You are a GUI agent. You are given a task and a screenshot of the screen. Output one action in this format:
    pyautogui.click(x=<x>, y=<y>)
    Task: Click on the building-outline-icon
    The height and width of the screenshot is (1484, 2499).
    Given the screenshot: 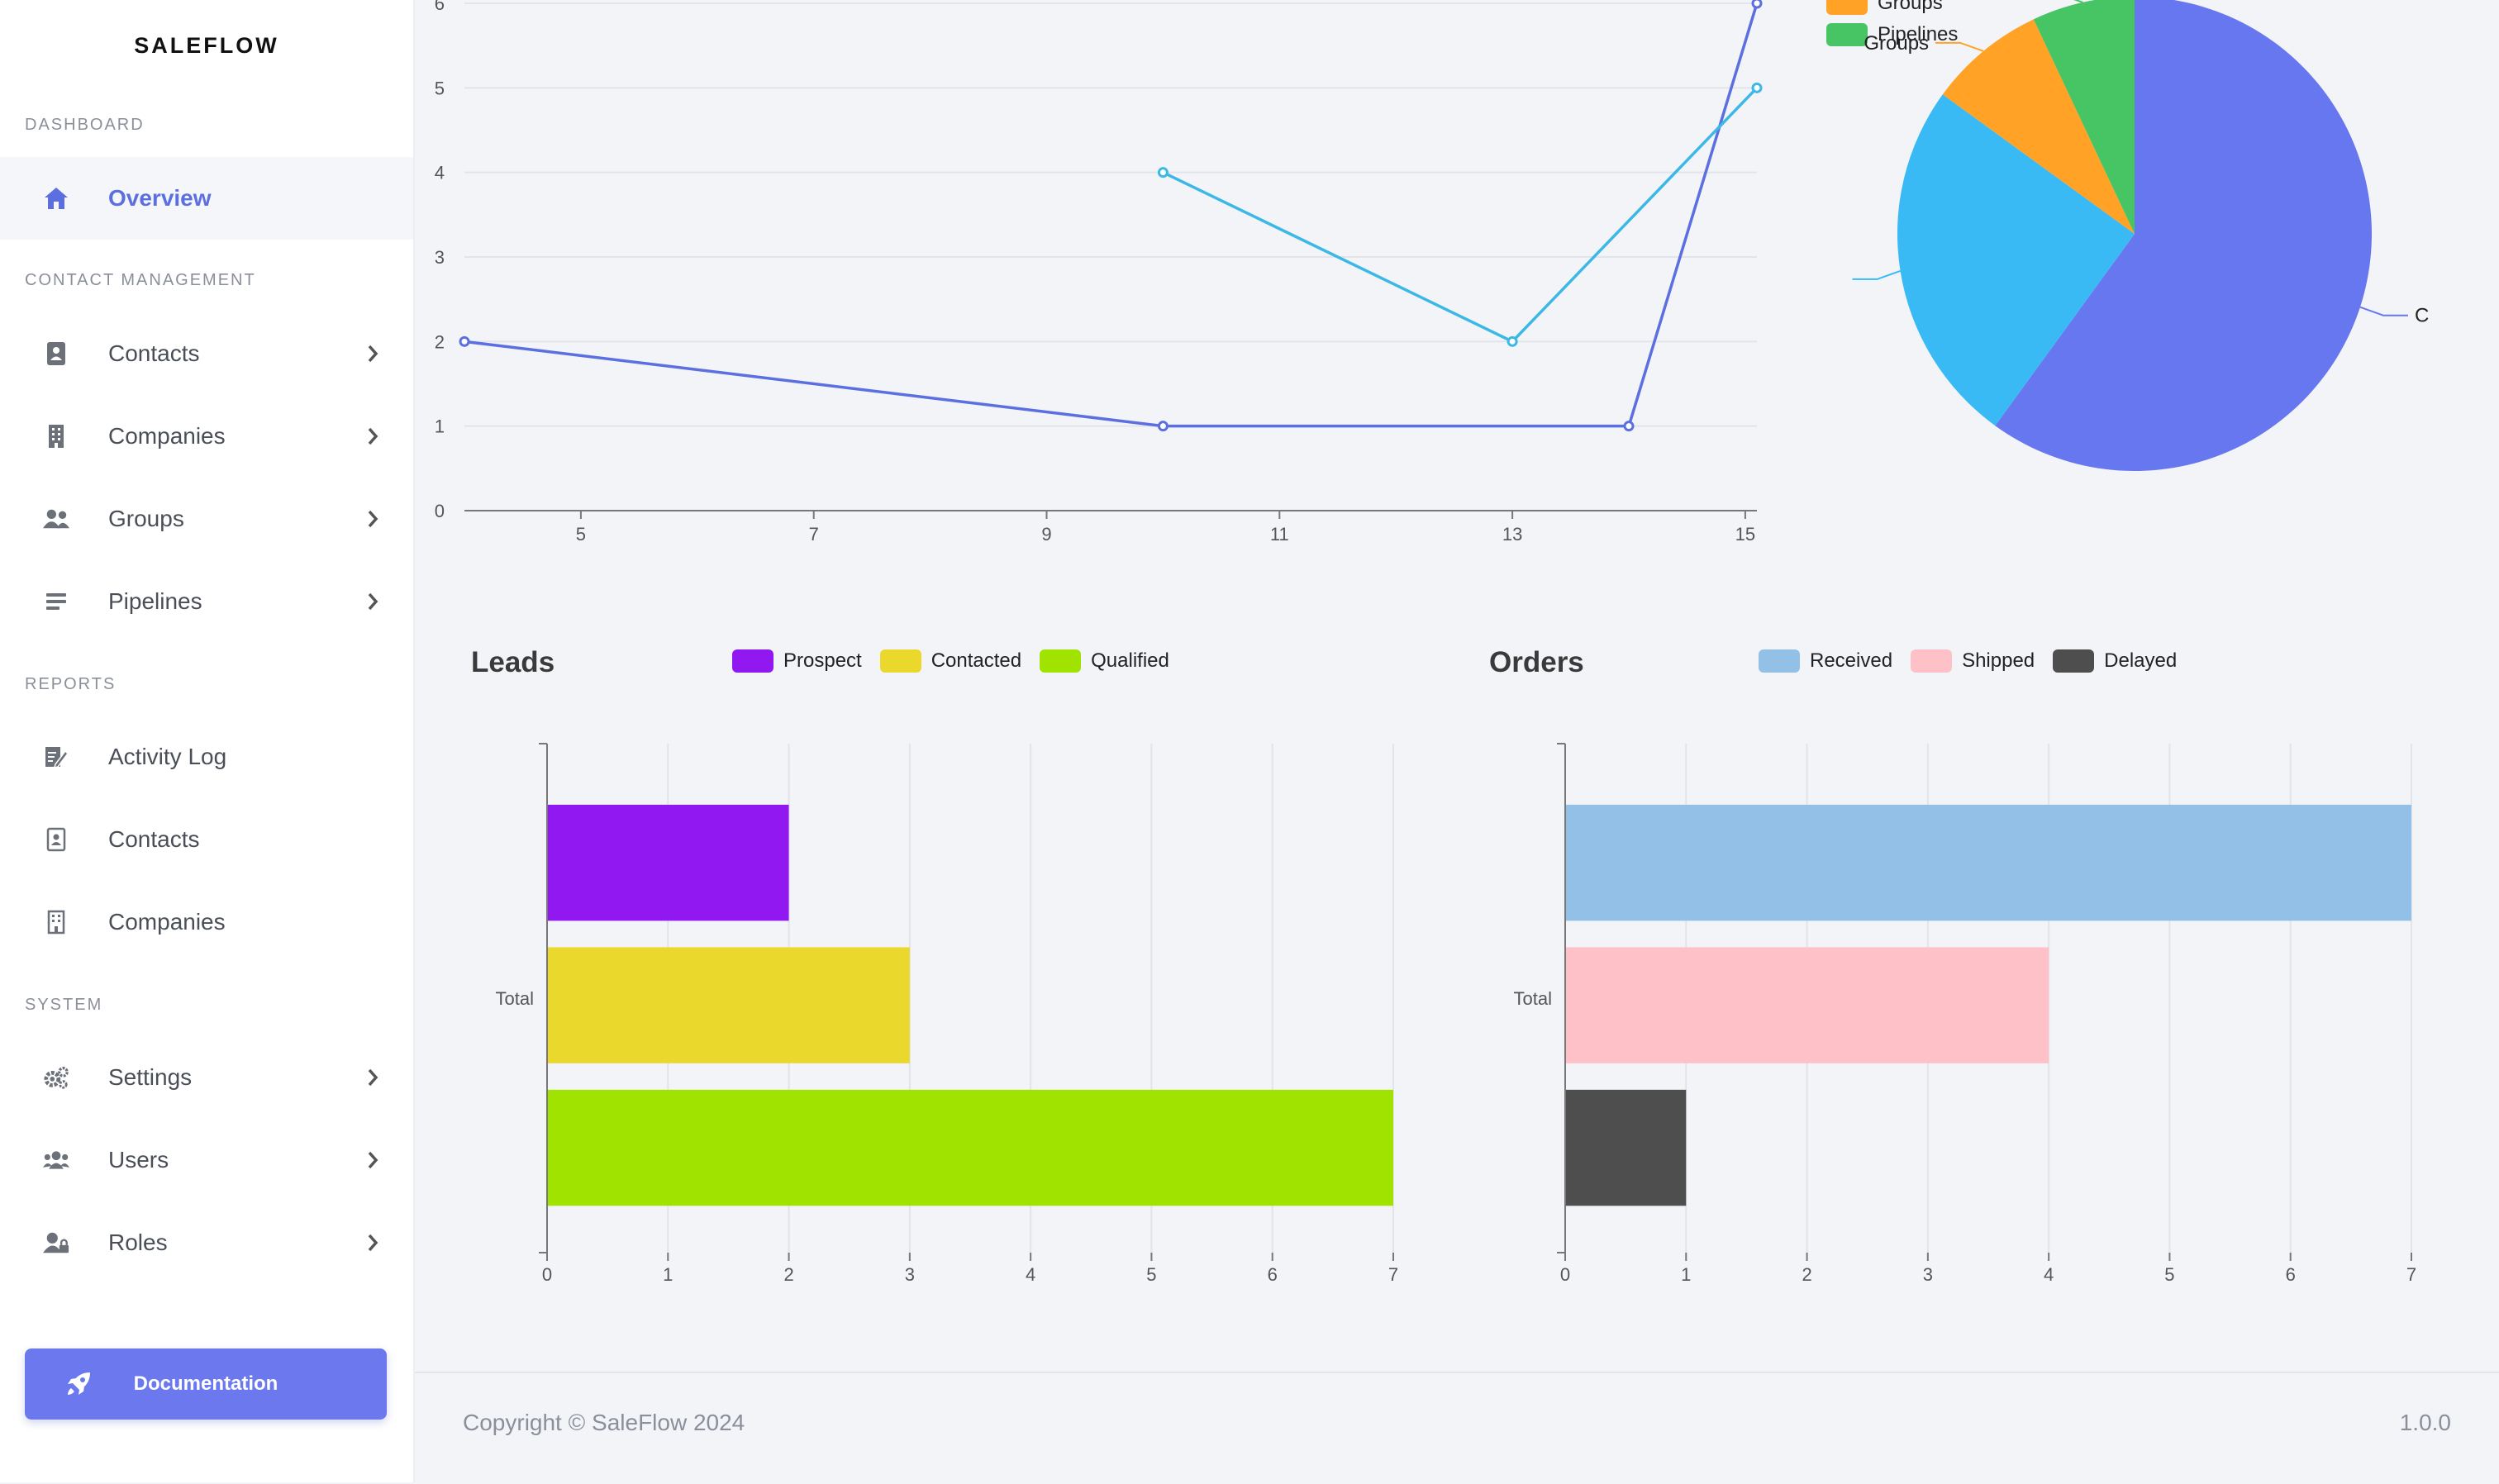 What is the action you would take?
    pyautogui.click(x=56, y=922)
    